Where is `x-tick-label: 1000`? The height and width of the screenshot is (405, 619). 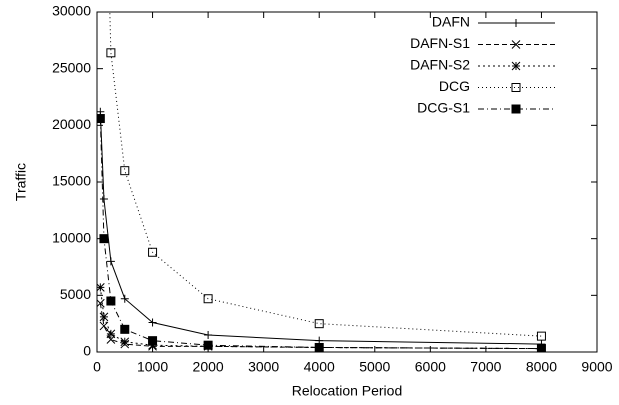 x-tick-label: 1000 is located at coordinates (152, 367).